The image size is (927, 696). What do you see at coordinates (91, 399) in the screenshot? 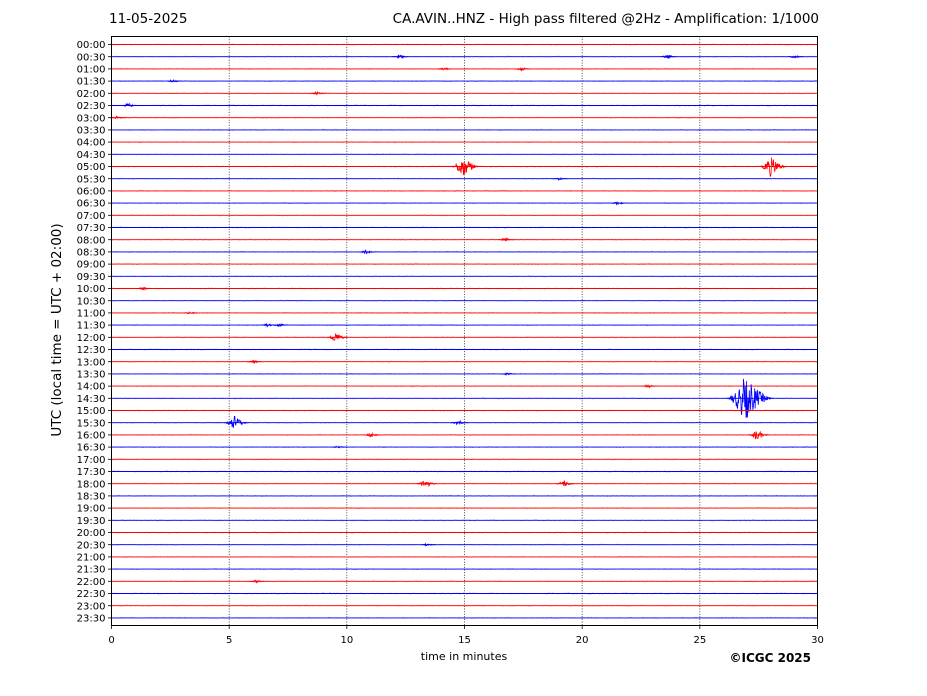
I see `y-tick-label: 14:30` at bounding box center [91, 399].